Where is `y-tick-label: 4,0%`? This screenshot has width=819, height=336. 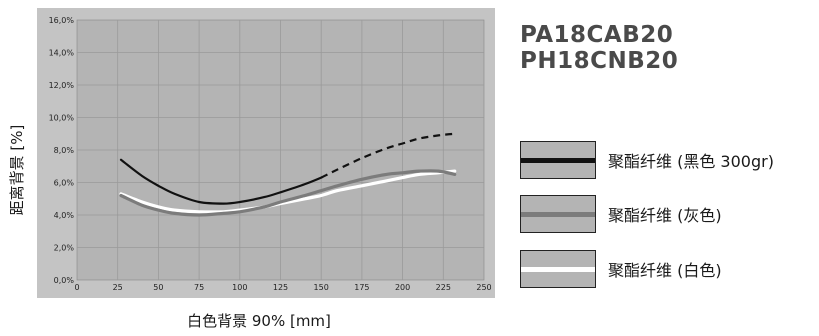 y-tick-label: 4,0% is located at coordinates (64, 215).